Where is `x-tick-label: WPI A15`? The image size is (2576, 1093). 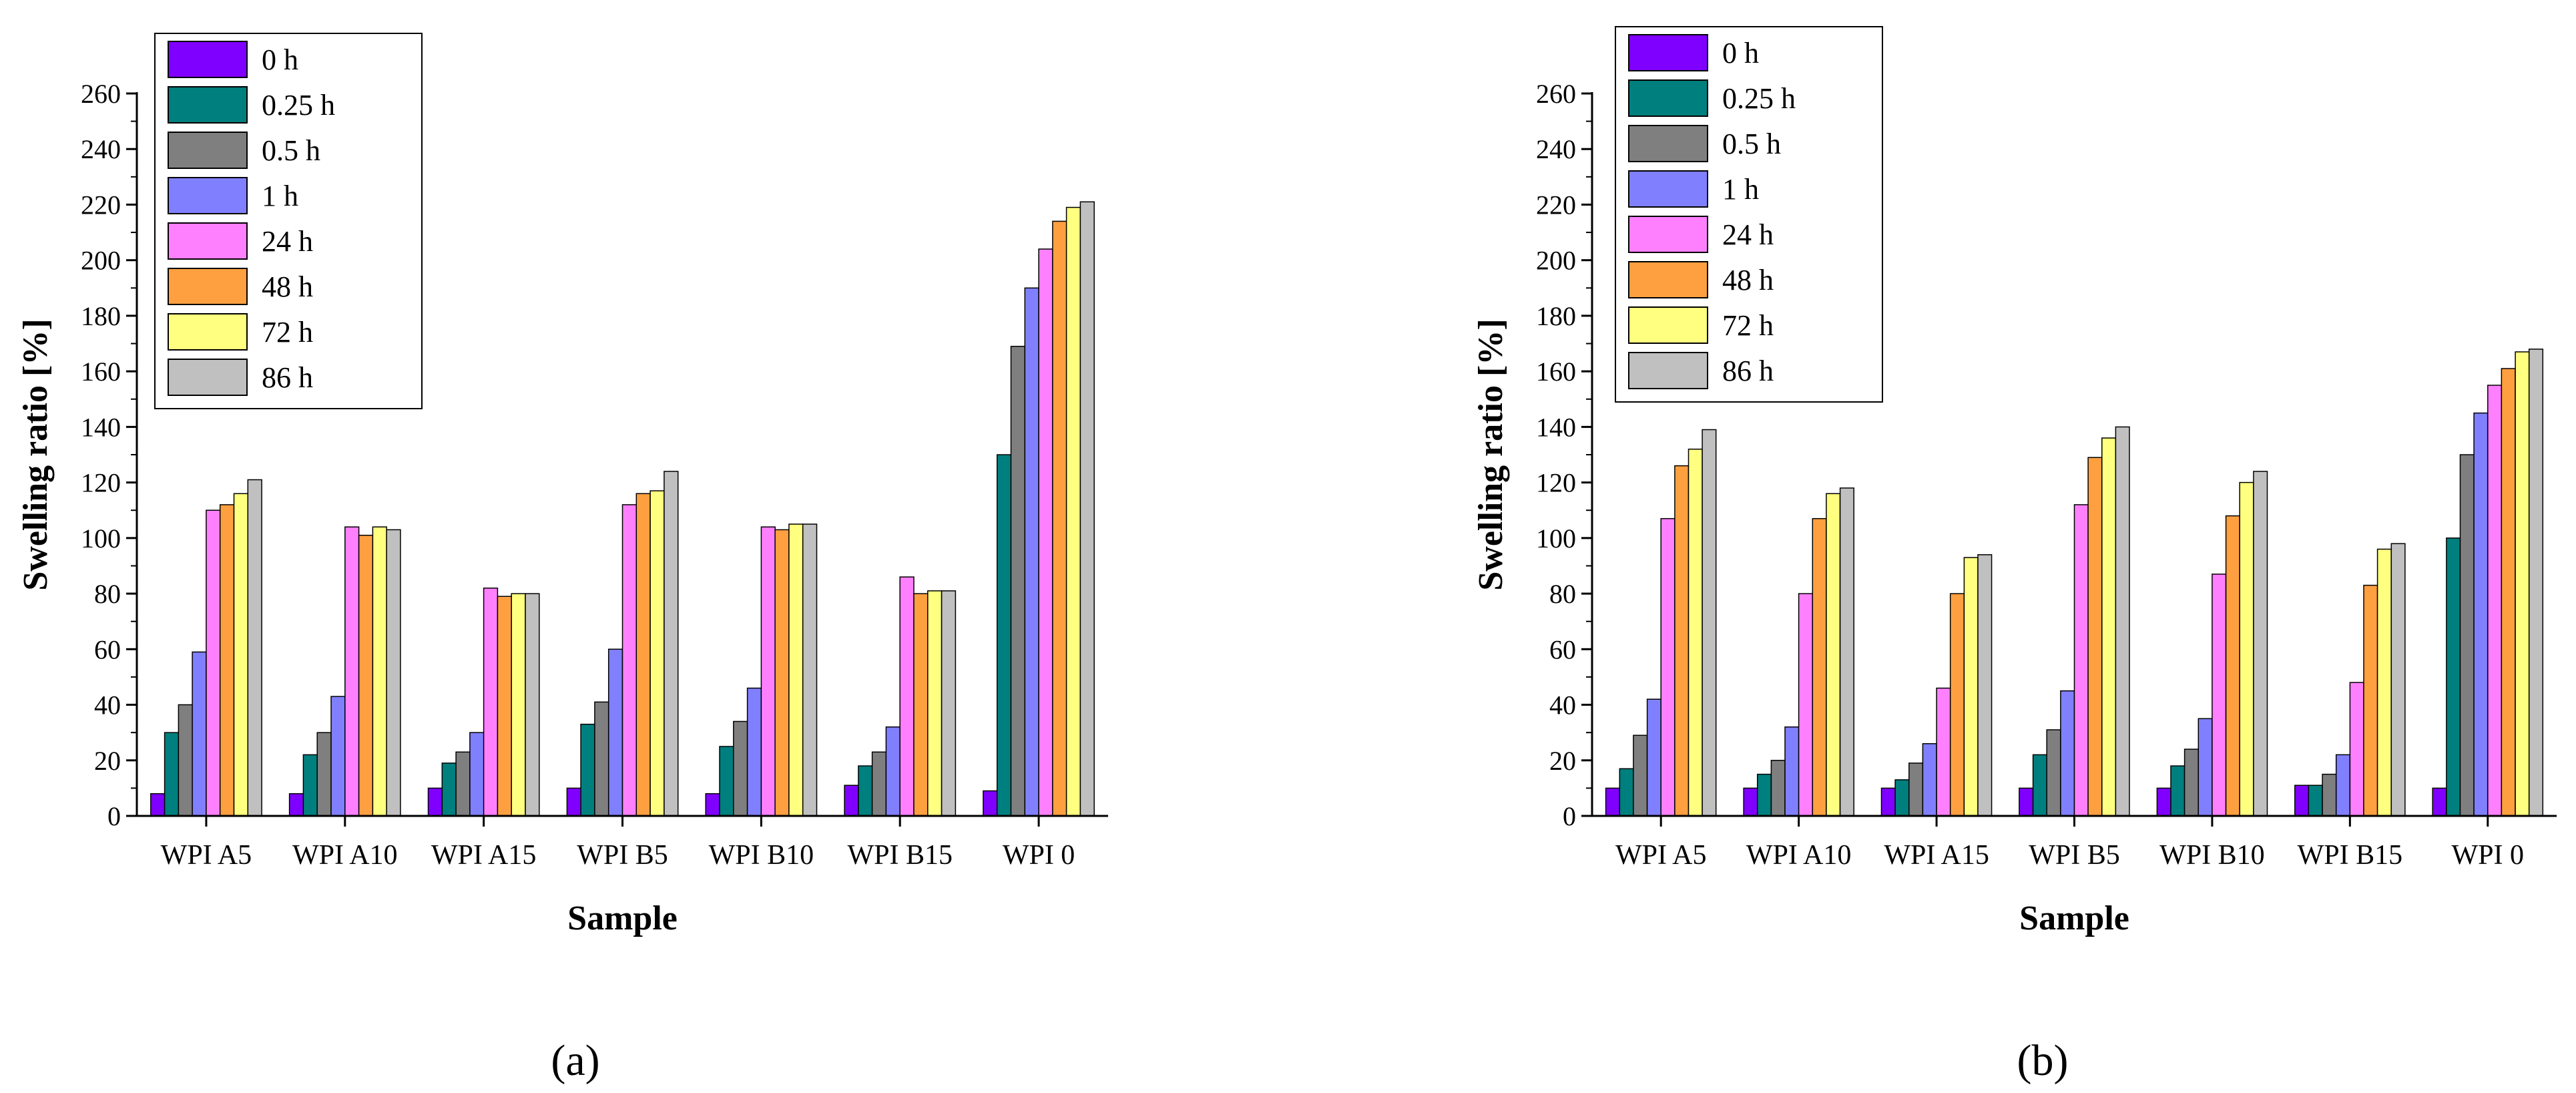
x-tick-label: WPI A15 is located at coordinates (1936, 855).